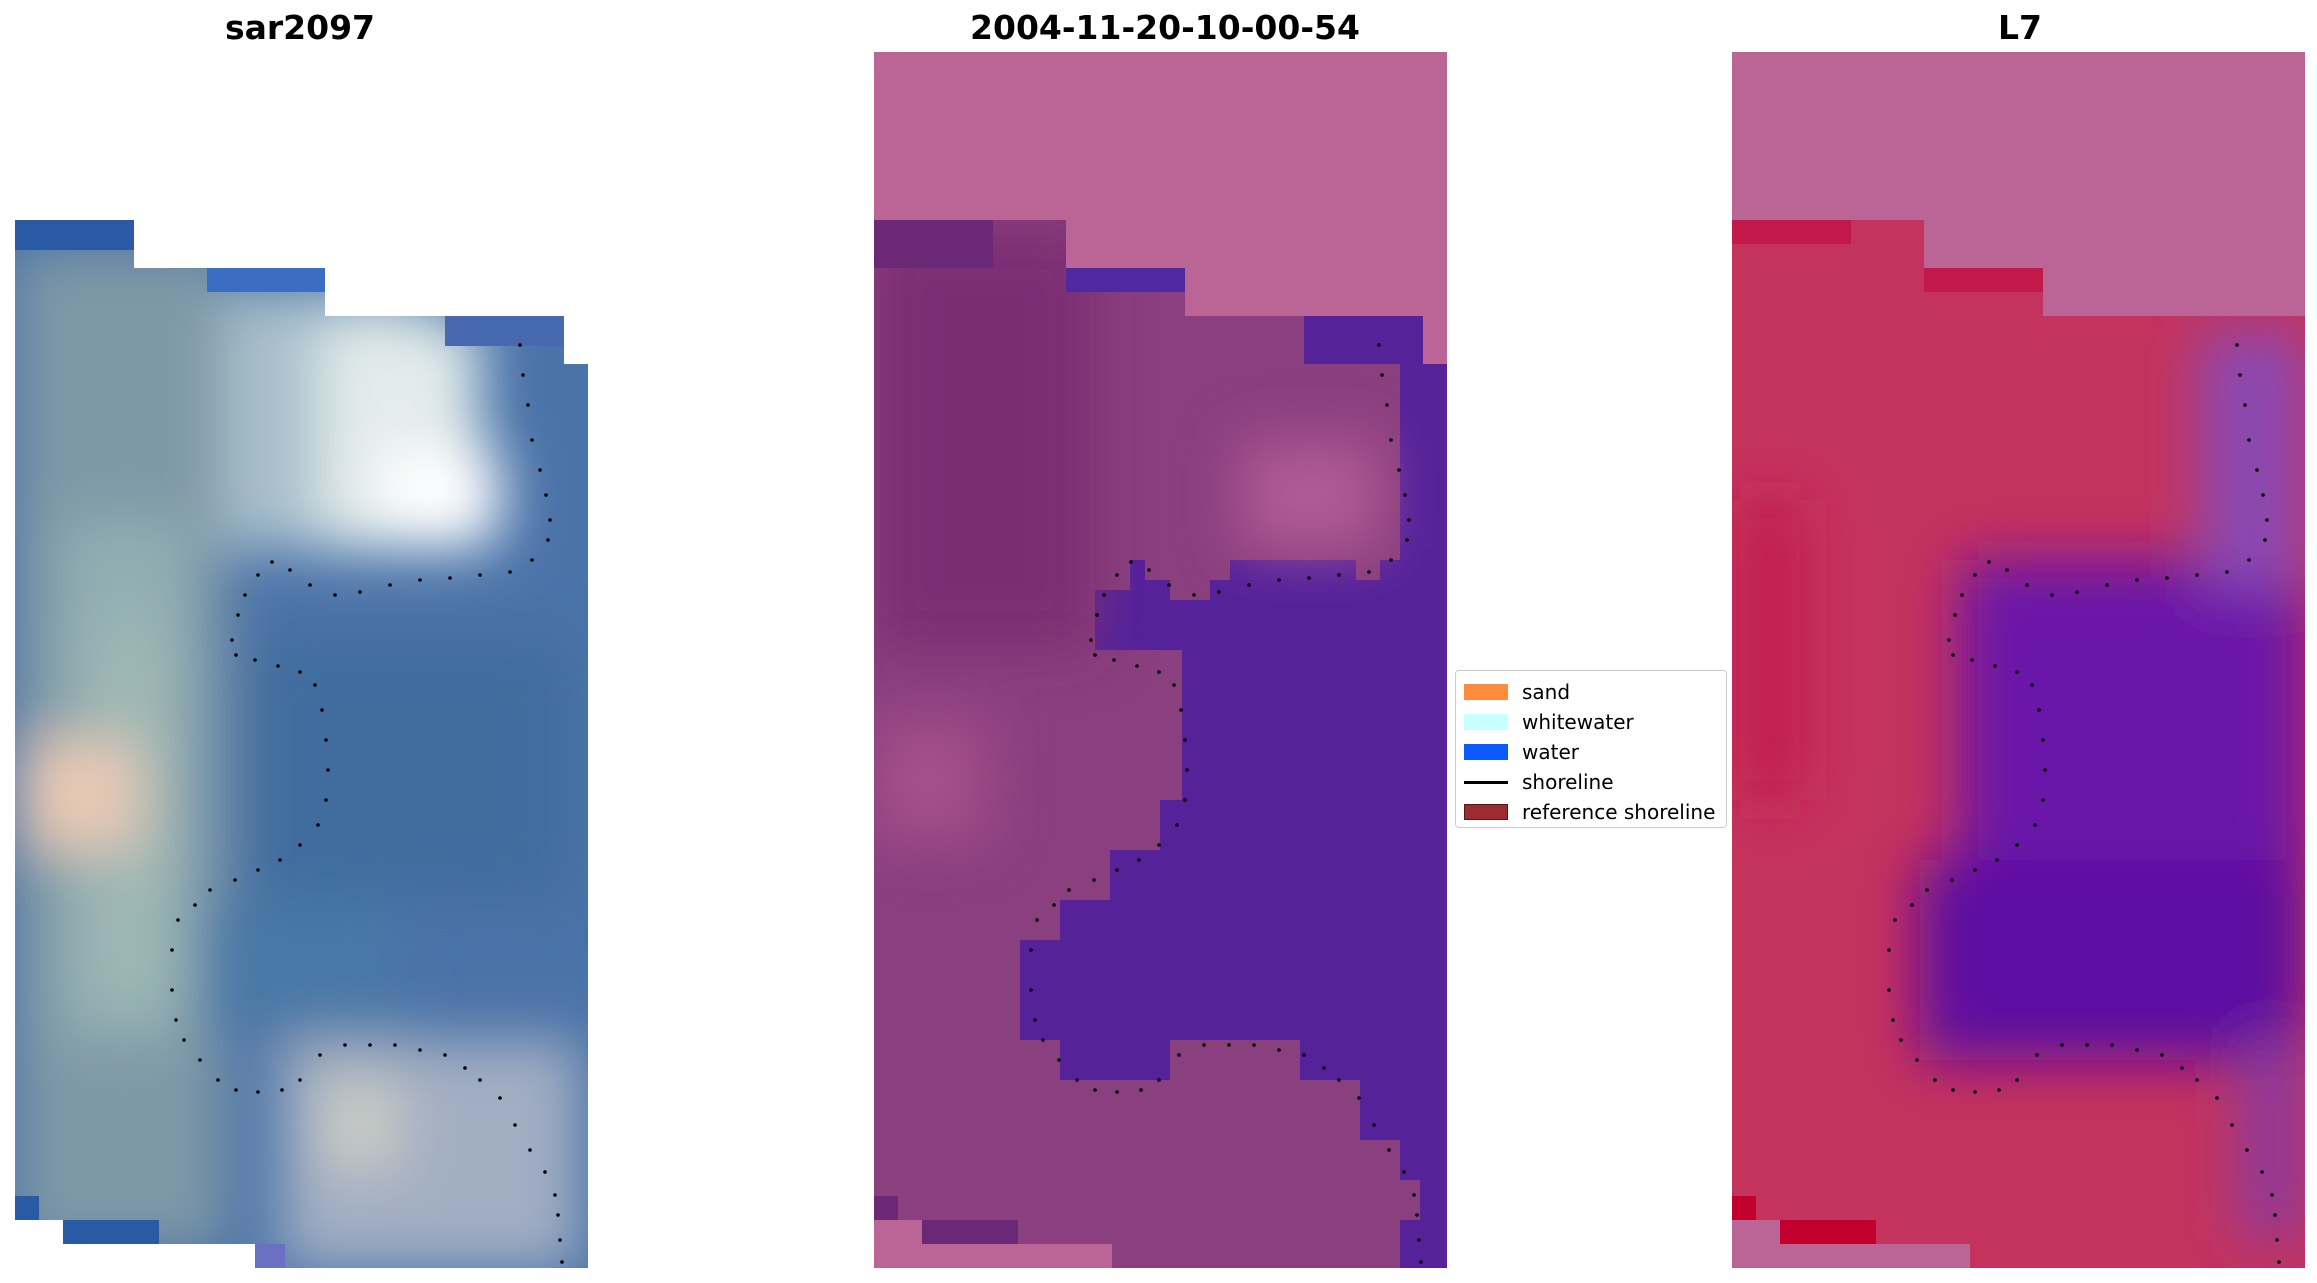  I want to click on legend-swatch-reference-shoreline, so click(1486, 812).